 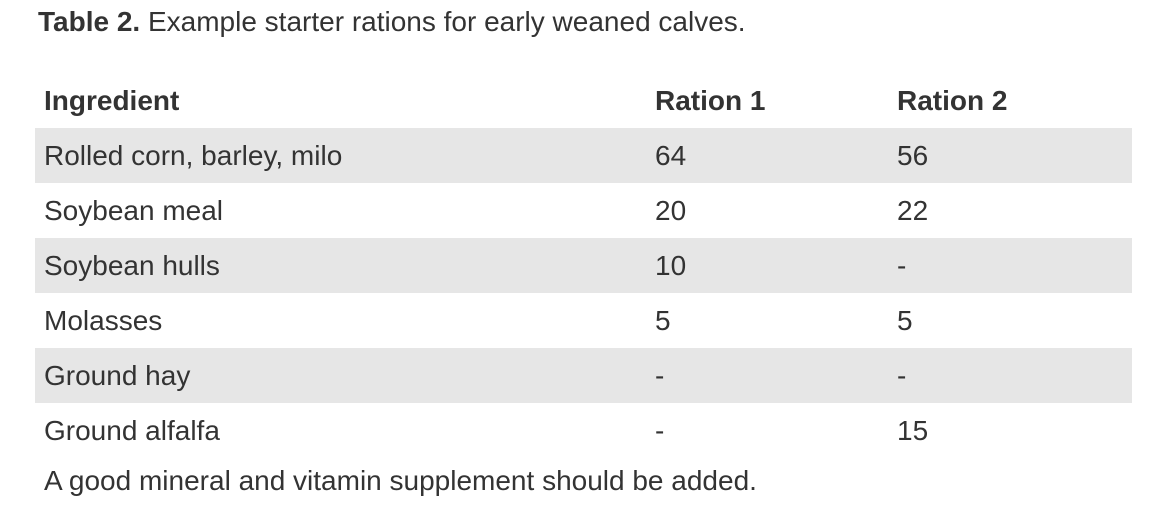 I want to click on table-cell: 15, so click(x=913, y=430).